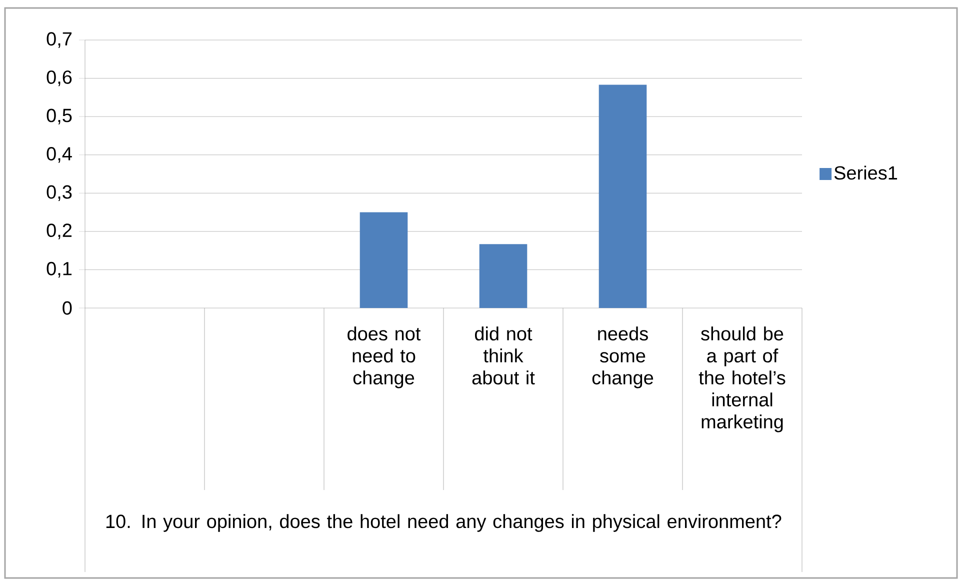 The width and height of the screenshot is (960, 581). What do you see at coordinates (59, 40) in the screenshot?
I see `y-tick-label: 0,7` at bounding box center [59, 40].